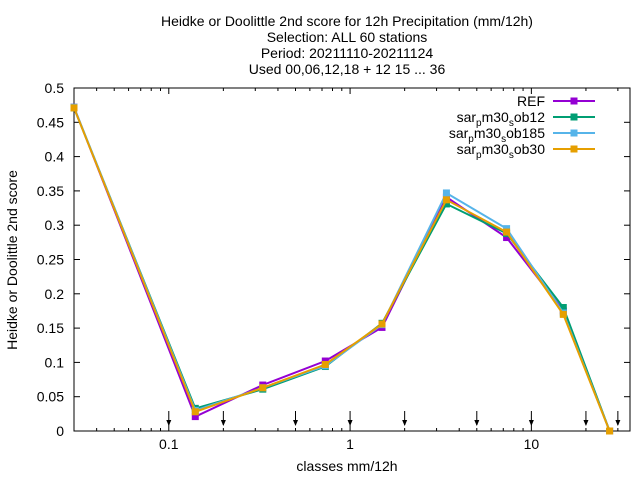 This screenshot has width=640, height=480. What do you see at coordinates (50, 397) in the screenshot?
I see `y-tick-label: 0.05` at bounding box center [50, 397].